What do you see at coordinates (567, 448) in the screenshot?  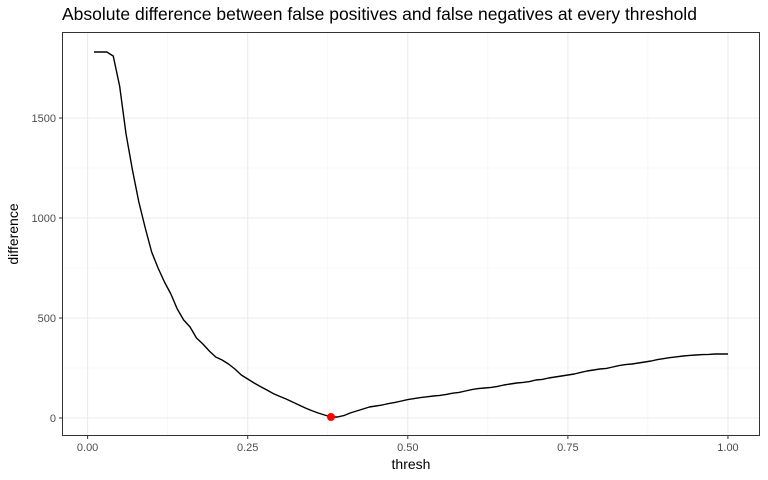 I see `x-tick-label: 0.75` at bounding box center [567, 448].